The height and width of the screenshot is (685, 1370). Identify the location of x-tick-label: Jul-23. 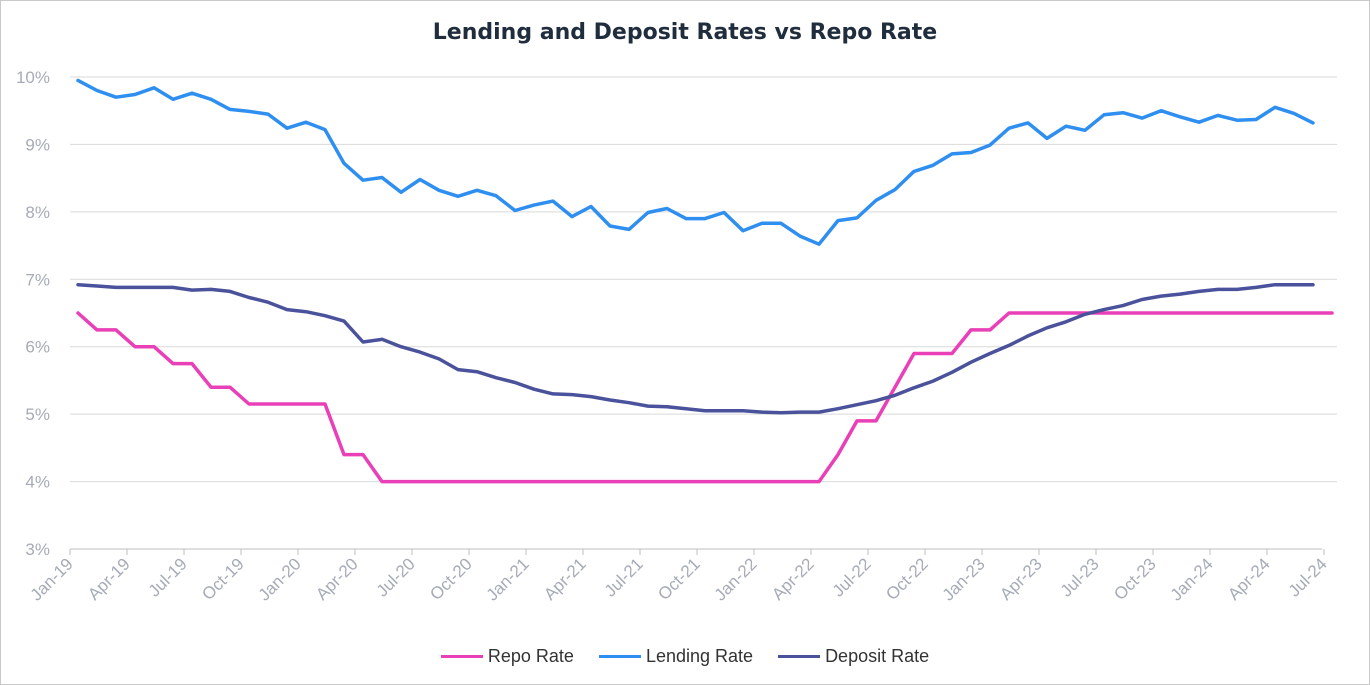
(1080, 577).